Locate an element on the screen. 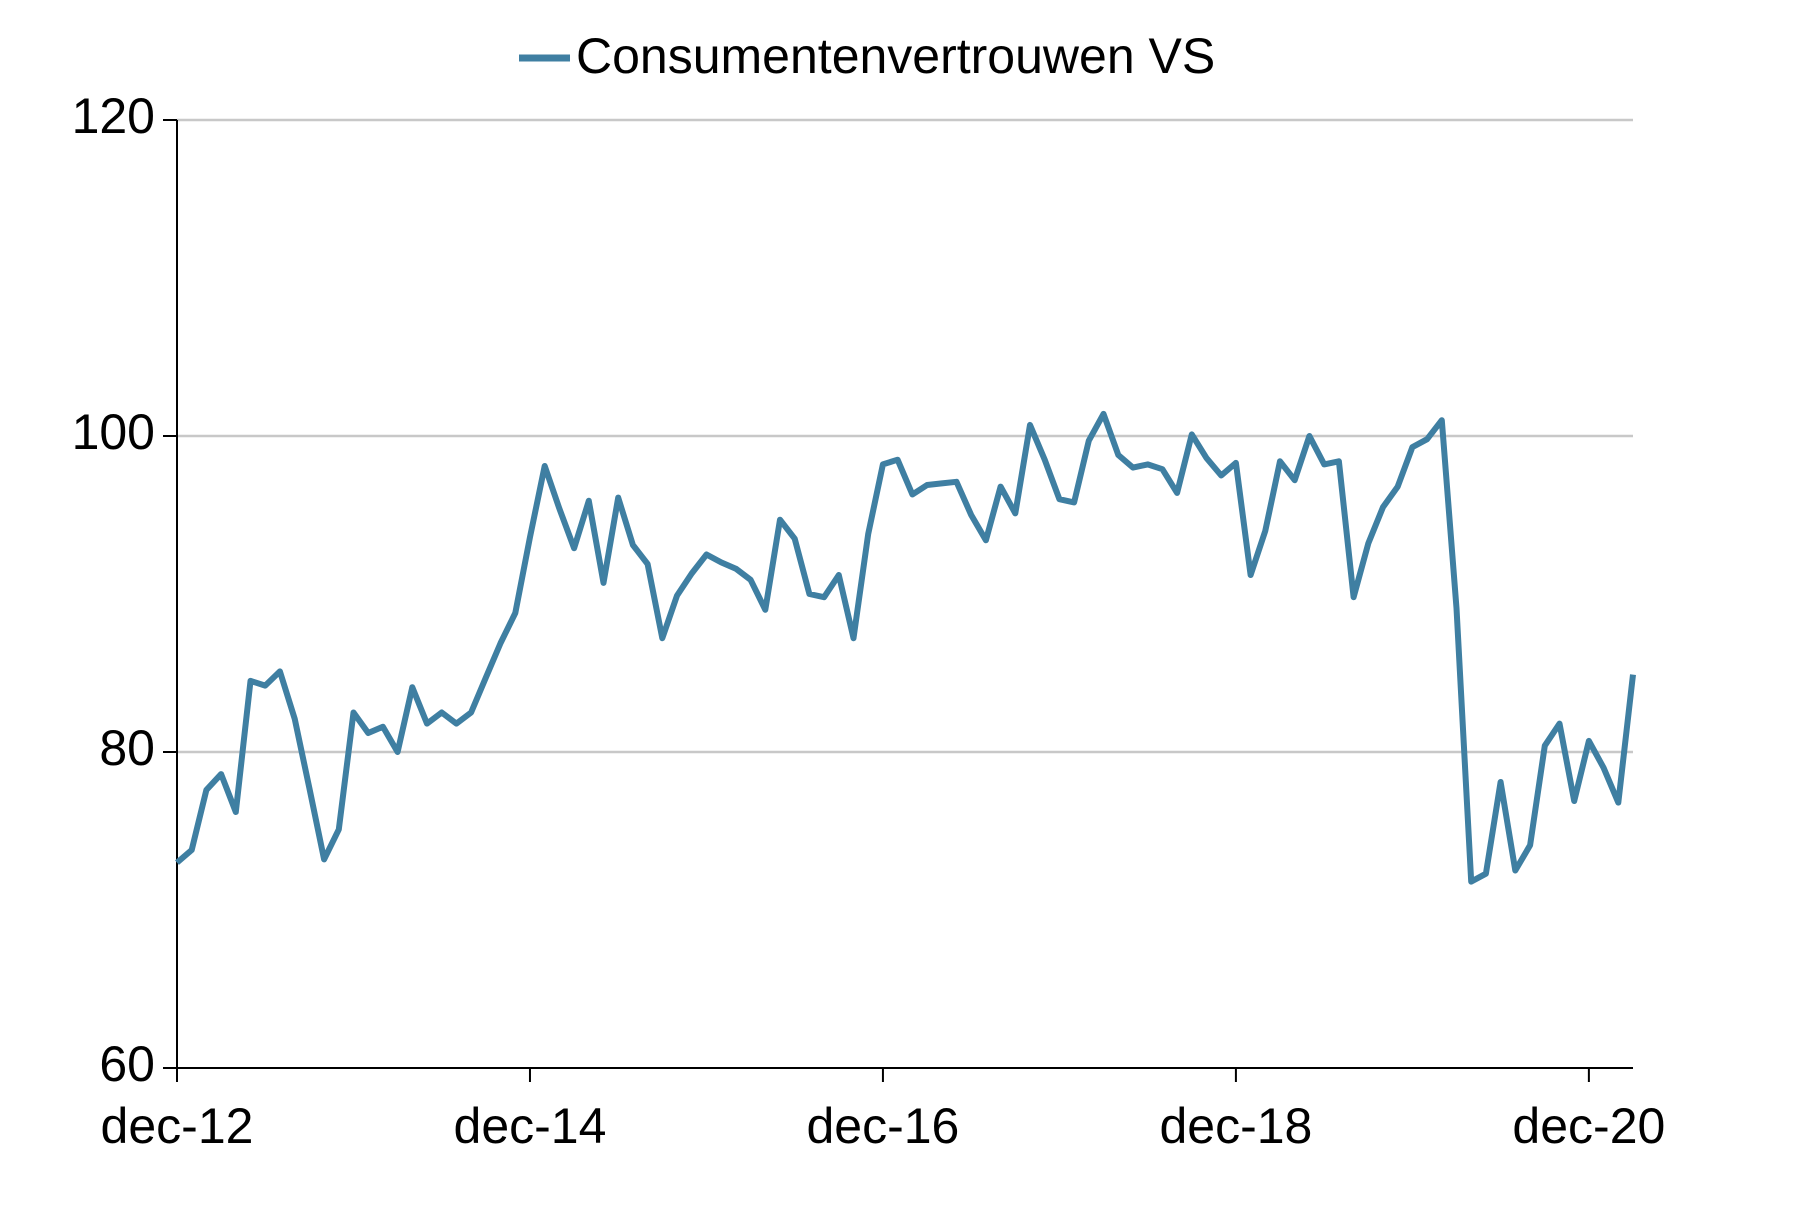 The image size is (1806, 1209). legend-label: Consumentenvertrouwen VS is located at coordinates (895, 56).